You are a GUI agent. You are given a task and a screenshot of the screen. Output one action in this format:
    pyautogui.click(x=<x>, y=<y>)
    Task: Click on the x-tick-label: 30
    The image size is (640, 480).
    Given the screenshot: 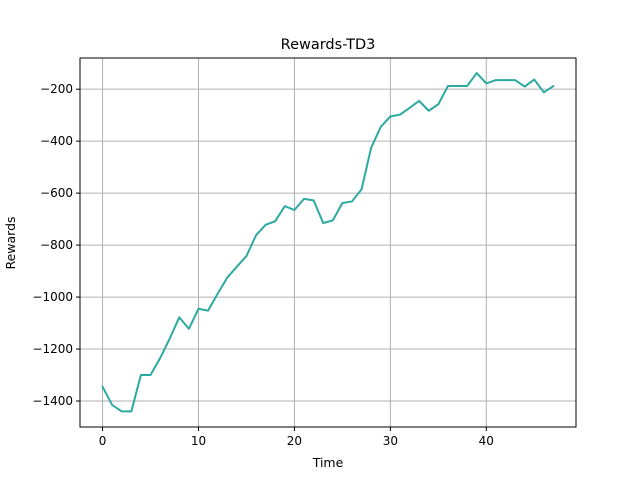 What is the action you would take?
    pyautogui.click(x=390, y=441)
    